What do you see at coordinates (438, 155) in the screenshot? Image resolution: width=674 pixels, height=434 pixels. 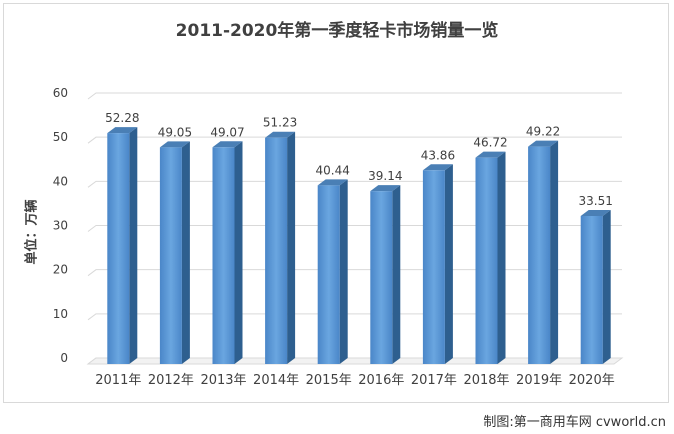 I see `data-label: 43.86` at bounding box center [438, 155].